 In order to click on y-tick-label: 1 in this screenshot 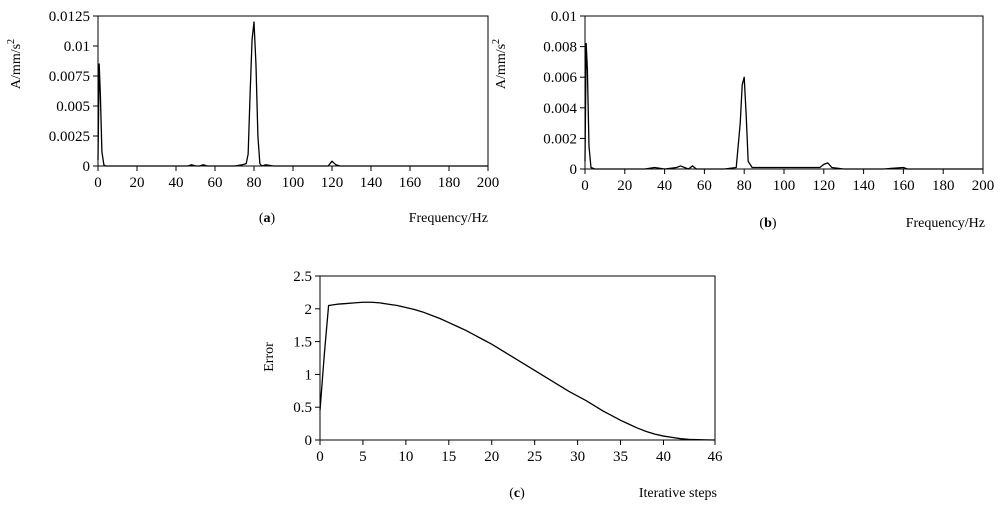, I will do `click(309, 375)`.